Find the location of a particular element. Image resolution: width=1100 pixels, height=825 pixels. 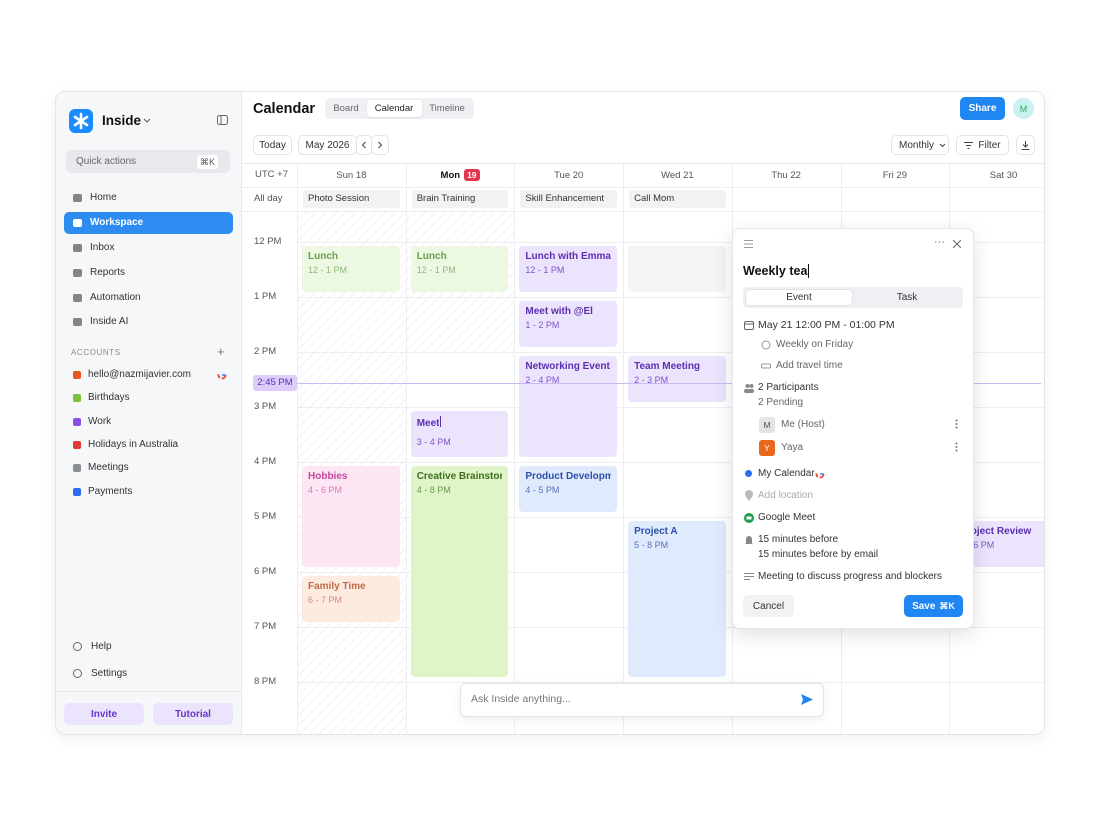

allday-event: Call Mom is located at coordinates (677, 199).